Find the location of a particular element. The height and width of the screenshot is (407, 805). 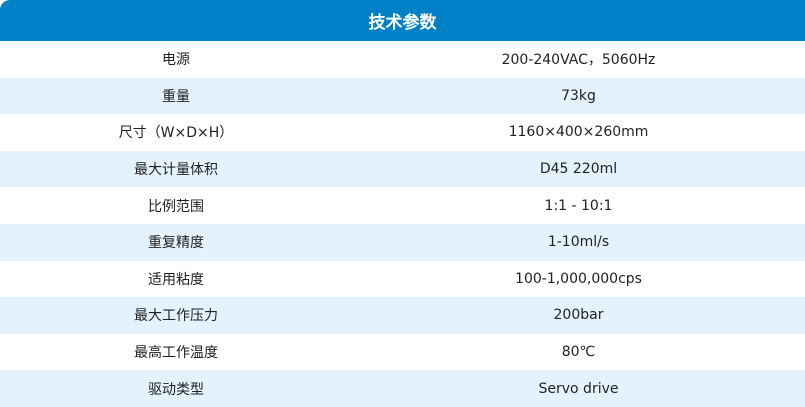

spec-value: 73kg is located at coordinates (578, 95).